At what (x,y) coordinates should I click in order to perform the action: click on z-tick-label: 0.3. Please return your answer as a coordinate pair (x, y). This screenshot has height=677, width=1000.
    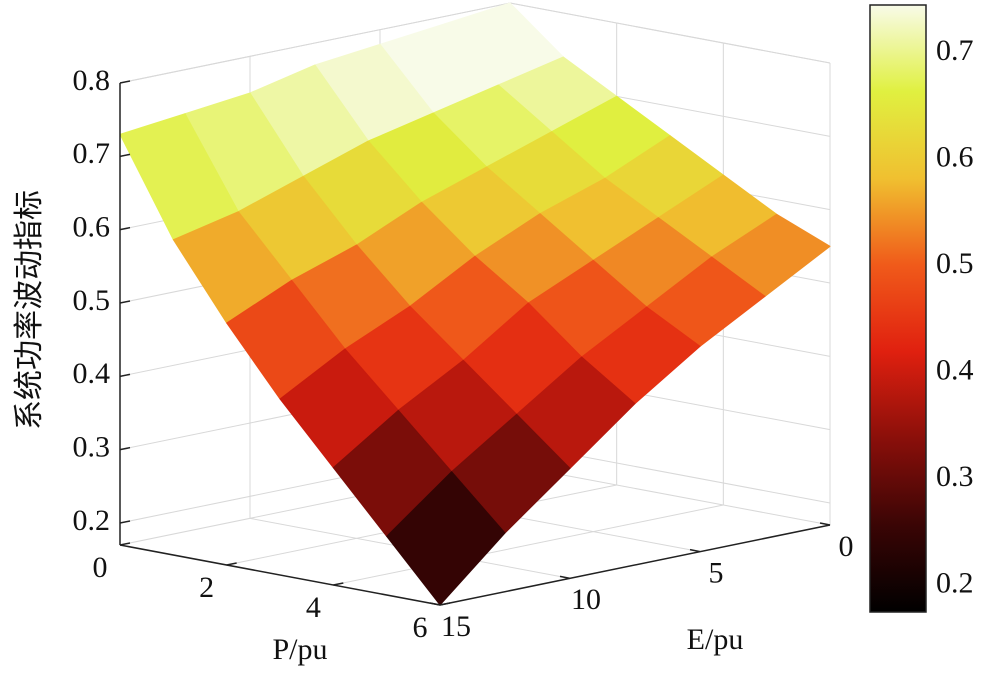
    Looking at the image, I should click on (92, 447).